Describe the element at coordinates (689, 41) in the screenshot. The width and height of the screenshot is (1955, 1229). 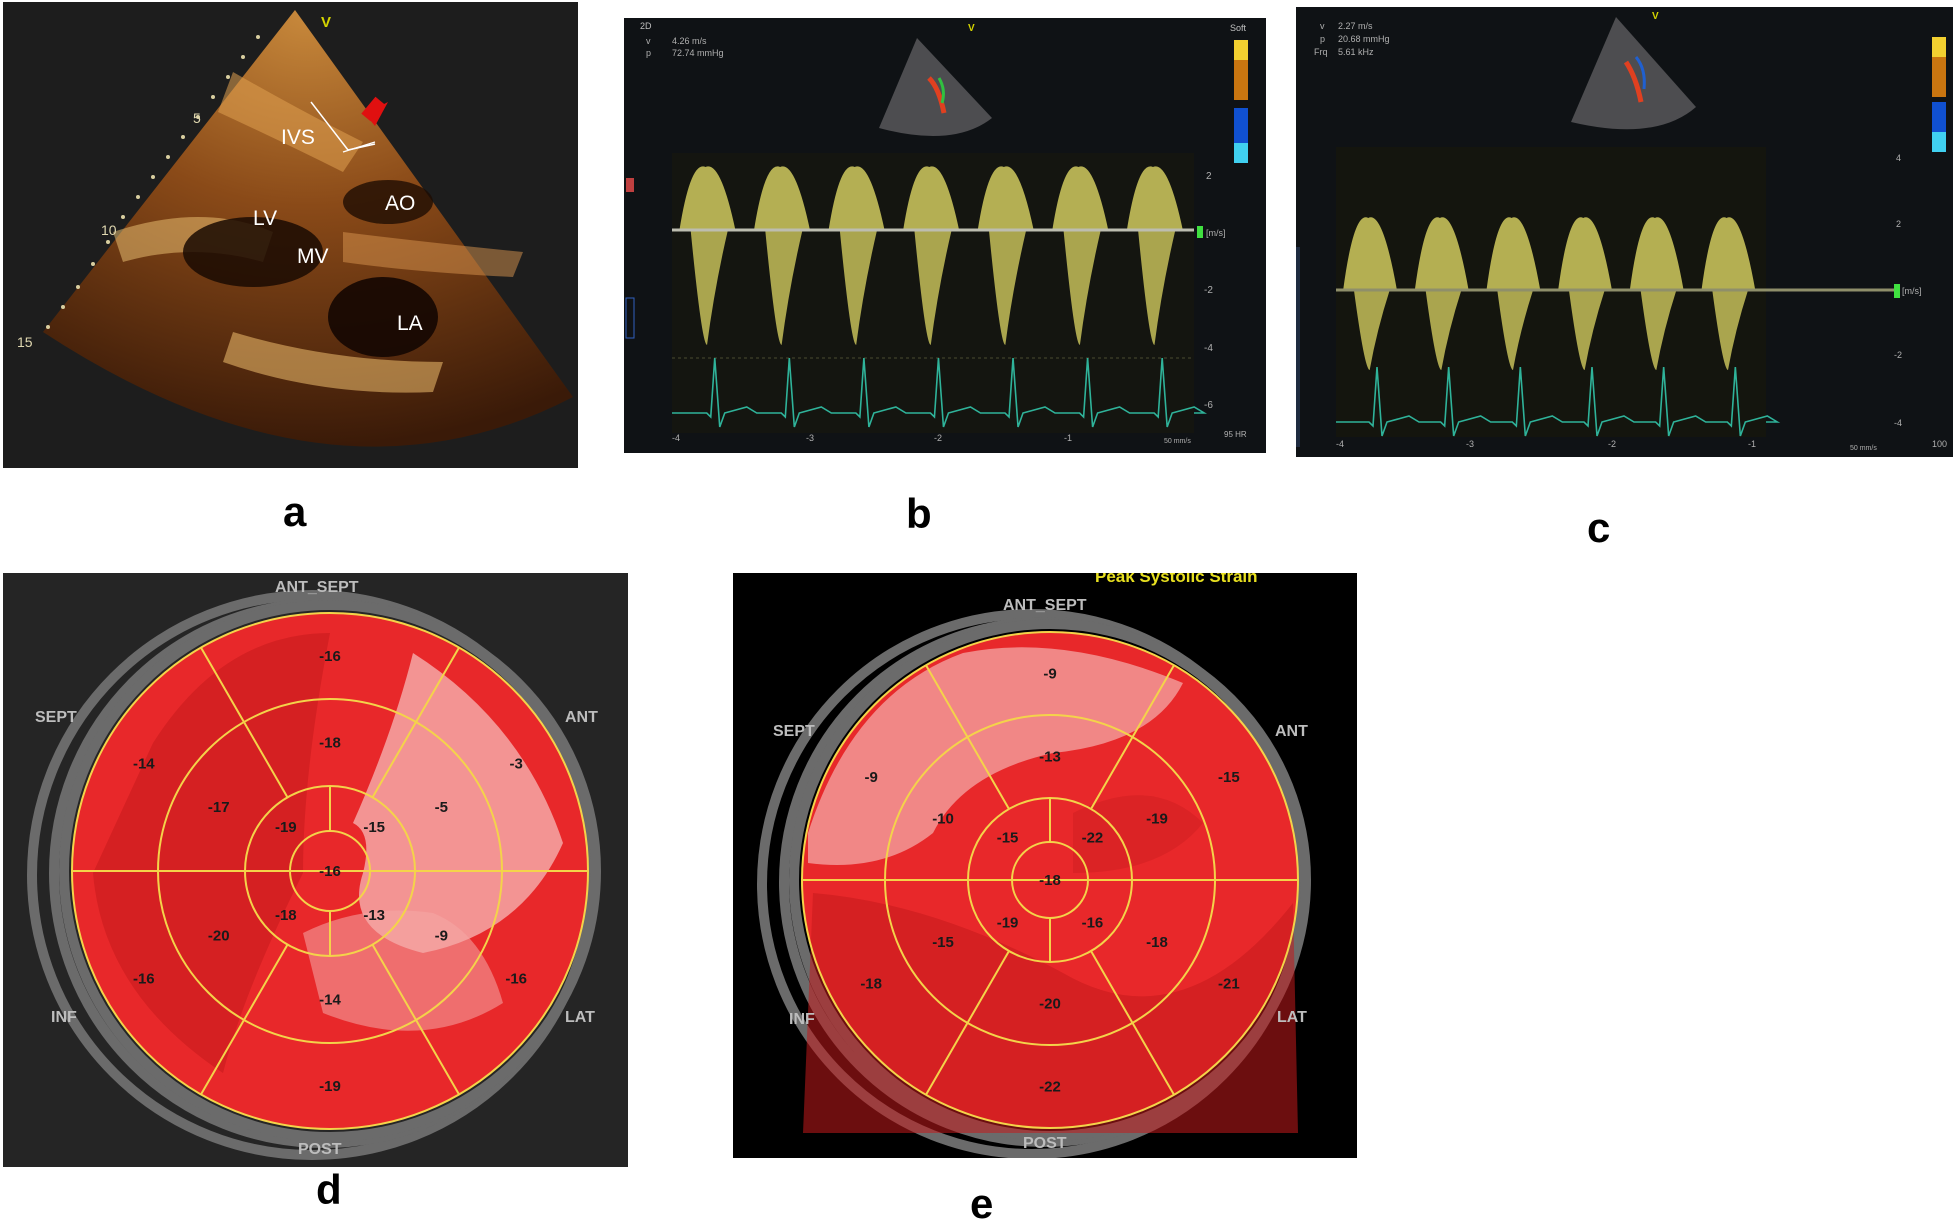
I see `readout-v-value: 4.26 m/s` at that location.